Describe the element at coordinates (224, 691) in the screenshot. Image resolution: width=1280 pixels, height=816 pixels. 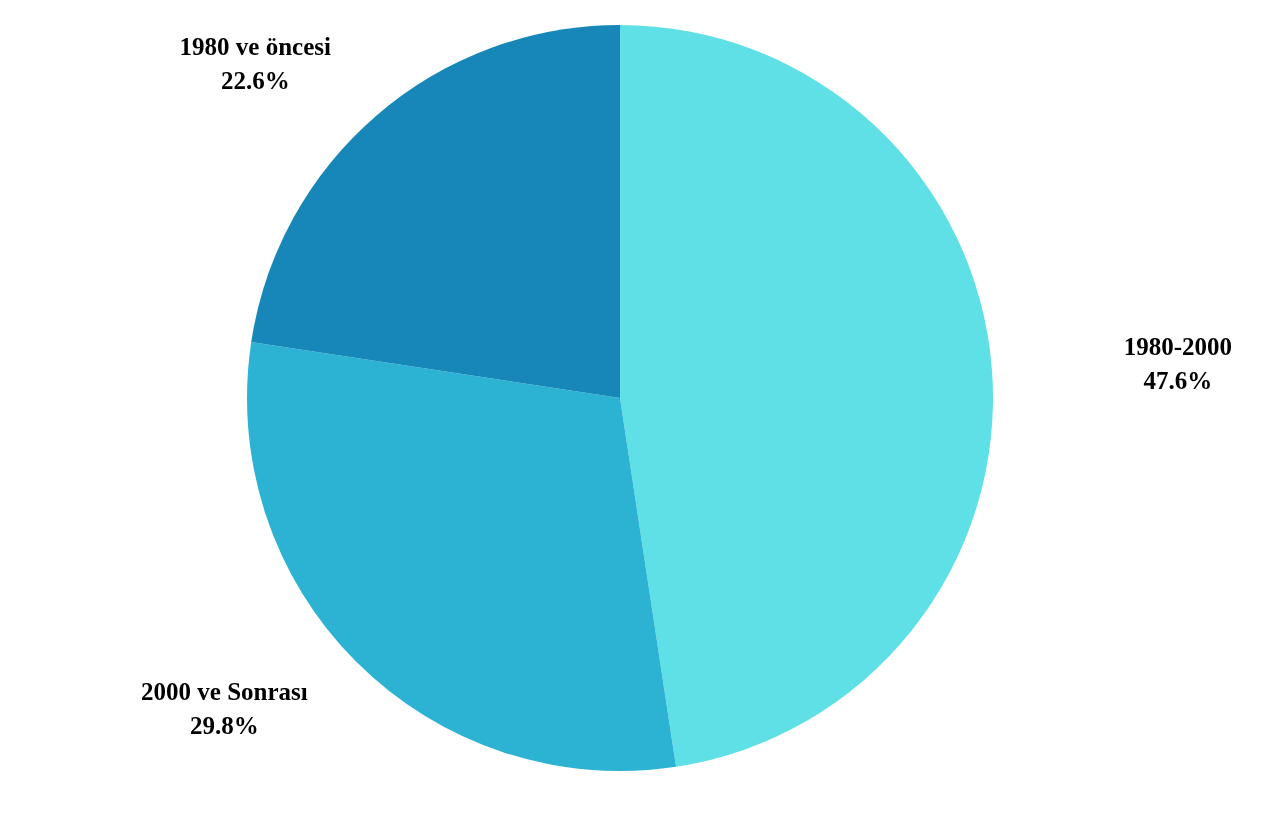
I see `slice-label: 2000 ve Sonrası` at that location.